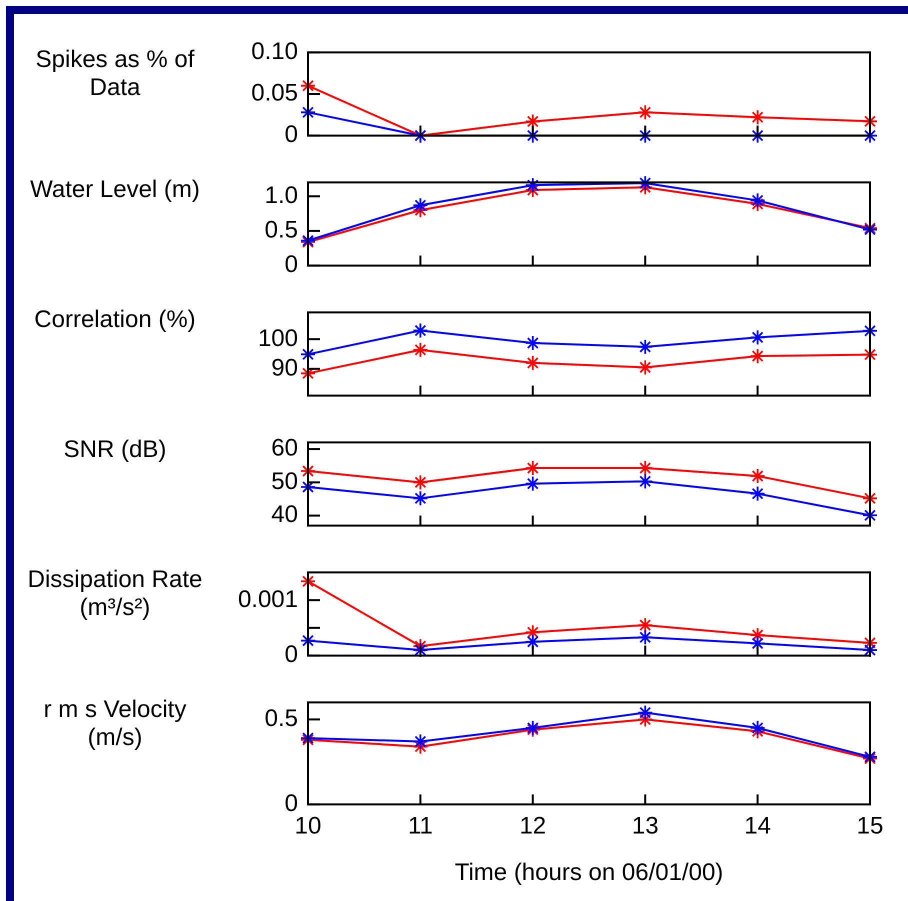  Describe the element at coordinates (284, 481) in the screenshot. I see `y-tick-label: 50` at that location.